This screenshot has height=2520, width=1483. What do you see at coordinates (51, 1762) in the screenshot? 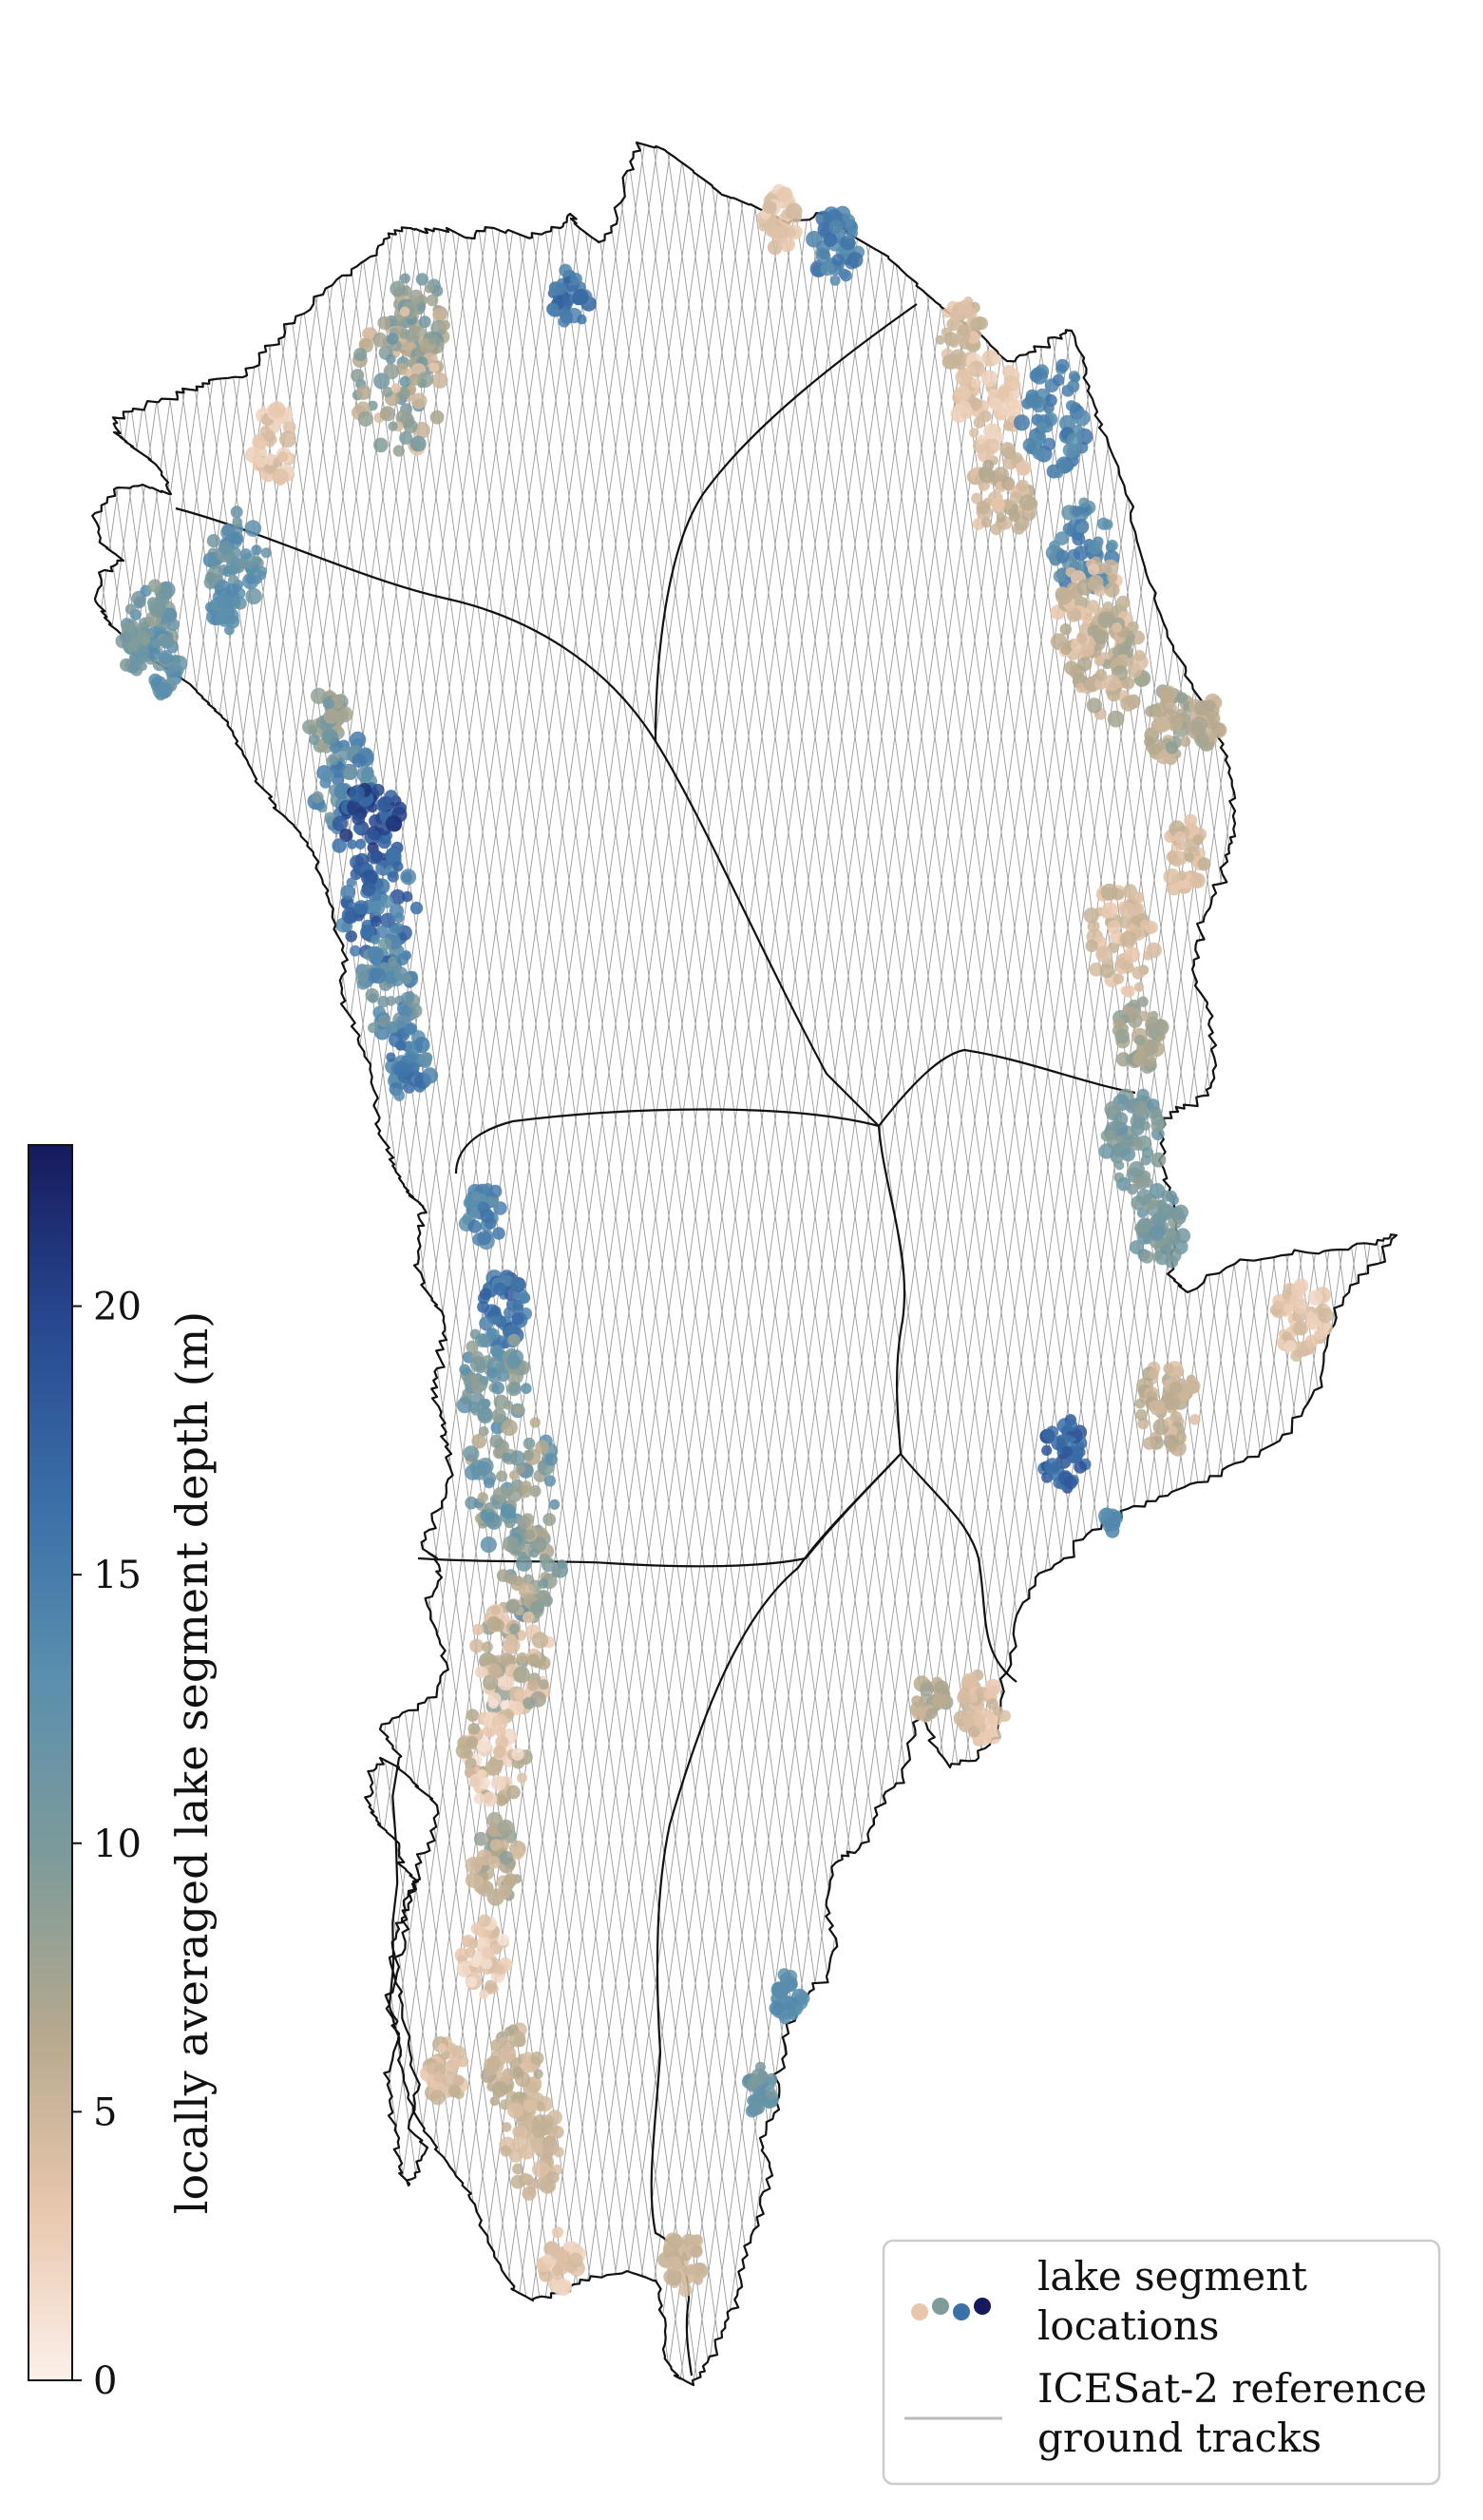
I see `colorbar-gradient` at bounding box center [51, 1762].